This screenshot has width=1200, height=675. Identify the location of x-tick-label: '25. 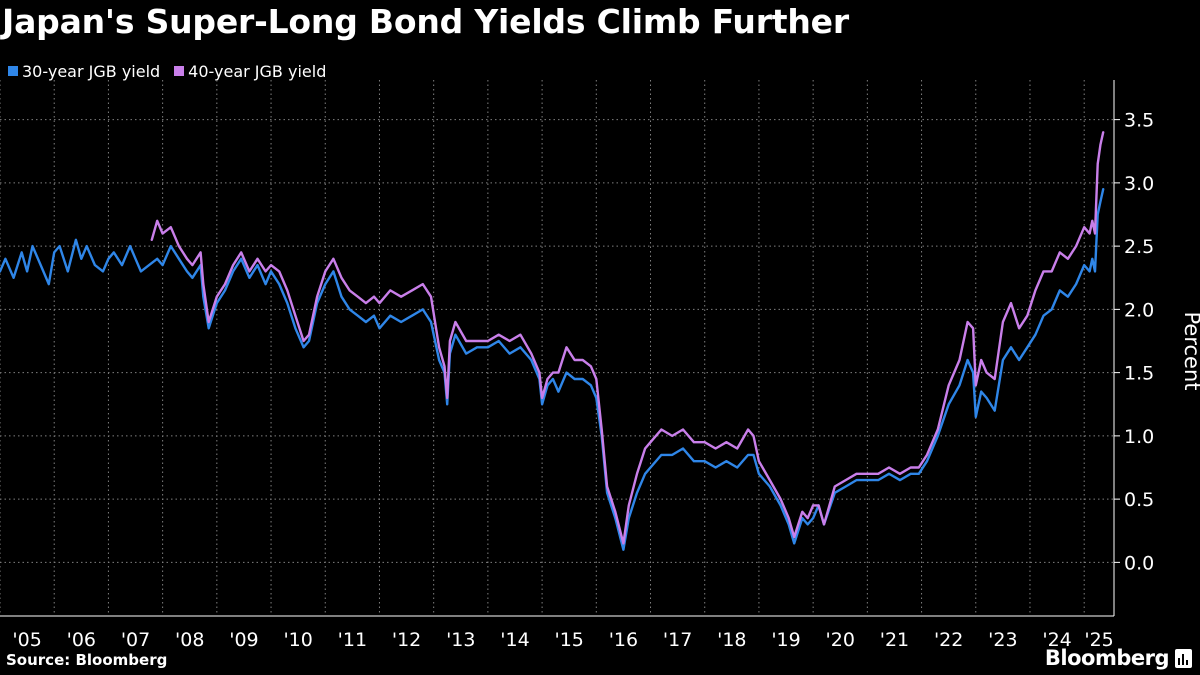
(1098, 639).